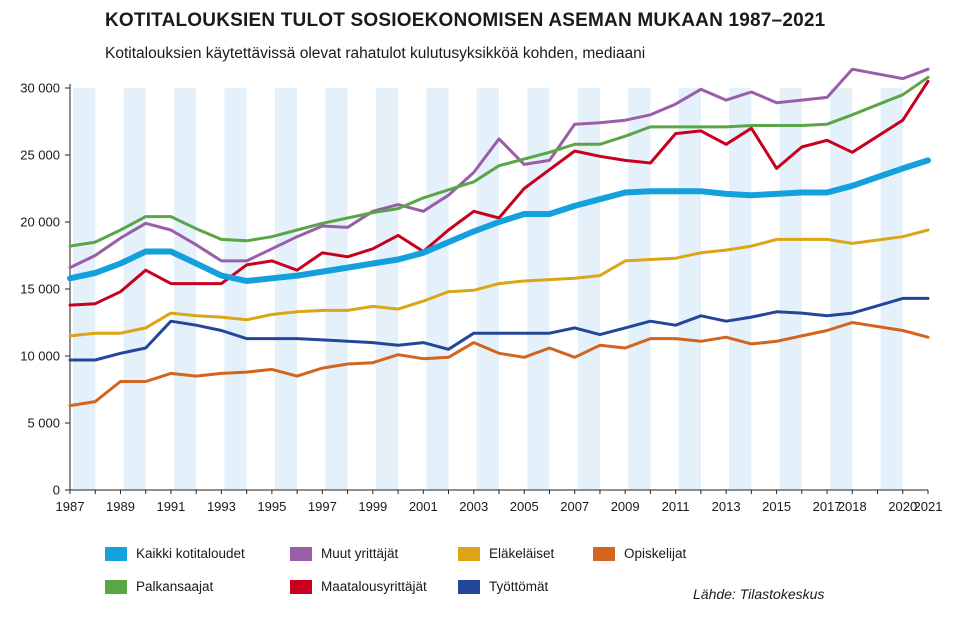 Image resolution: width=960 pixels, height=618 pixels. What do you see at coordinates (40, 222) in the screenshot?
I see `y-tick-label: 20 000` at bounding box center [40, 222].